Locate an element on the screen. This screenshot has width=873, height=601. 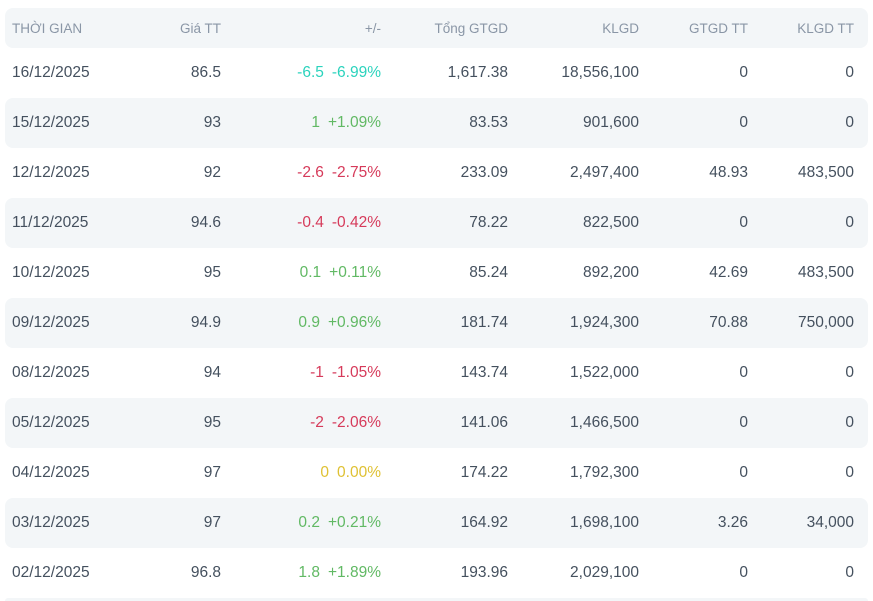
change-value: 0.2 is located at coordinates (309, 522).